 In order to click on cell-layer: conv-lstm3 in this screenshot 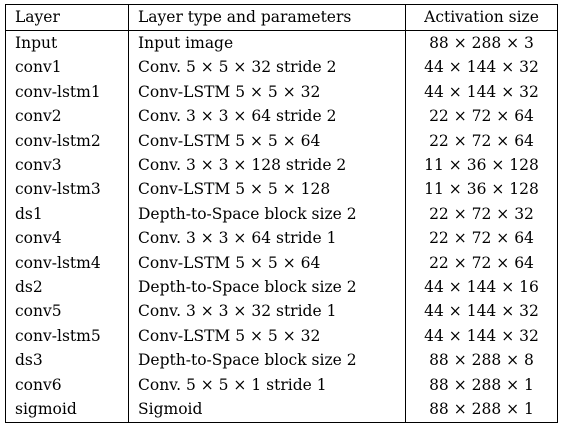, I will do `click(67, 189)`.